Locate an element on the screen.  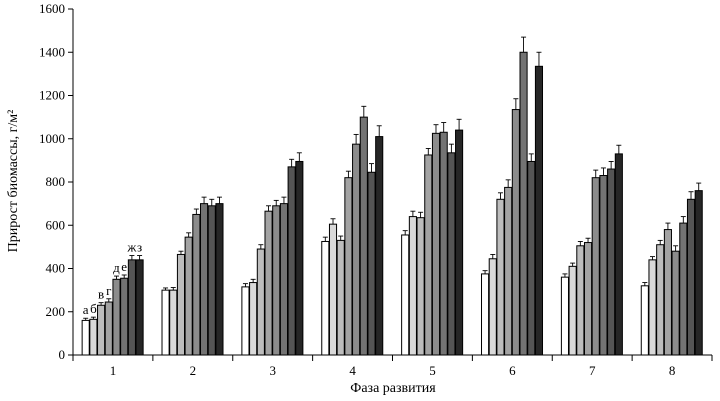
y-tick-label: 1400 is located at coordinates (52, 51).